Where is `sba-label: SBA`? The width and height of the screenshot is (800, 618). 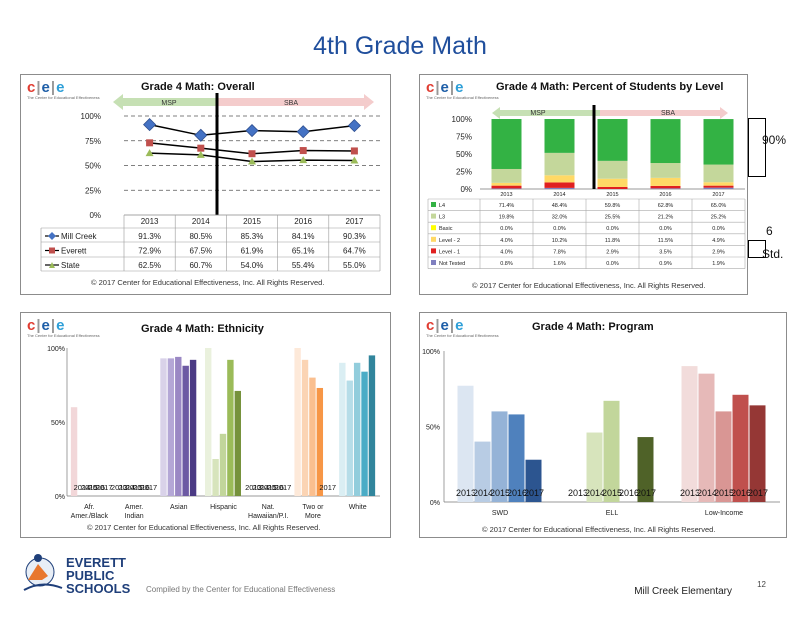 sba-label: SBA is located at coordinates (668, 113).